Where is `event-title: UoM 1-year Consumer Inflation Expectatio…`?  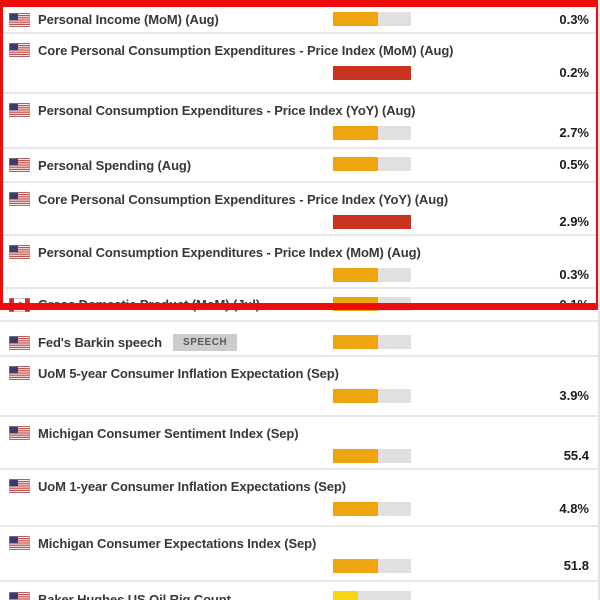
event-title: UoM 1-year Consumer Inflation Expectatio… is located at coordinates (192, 486).